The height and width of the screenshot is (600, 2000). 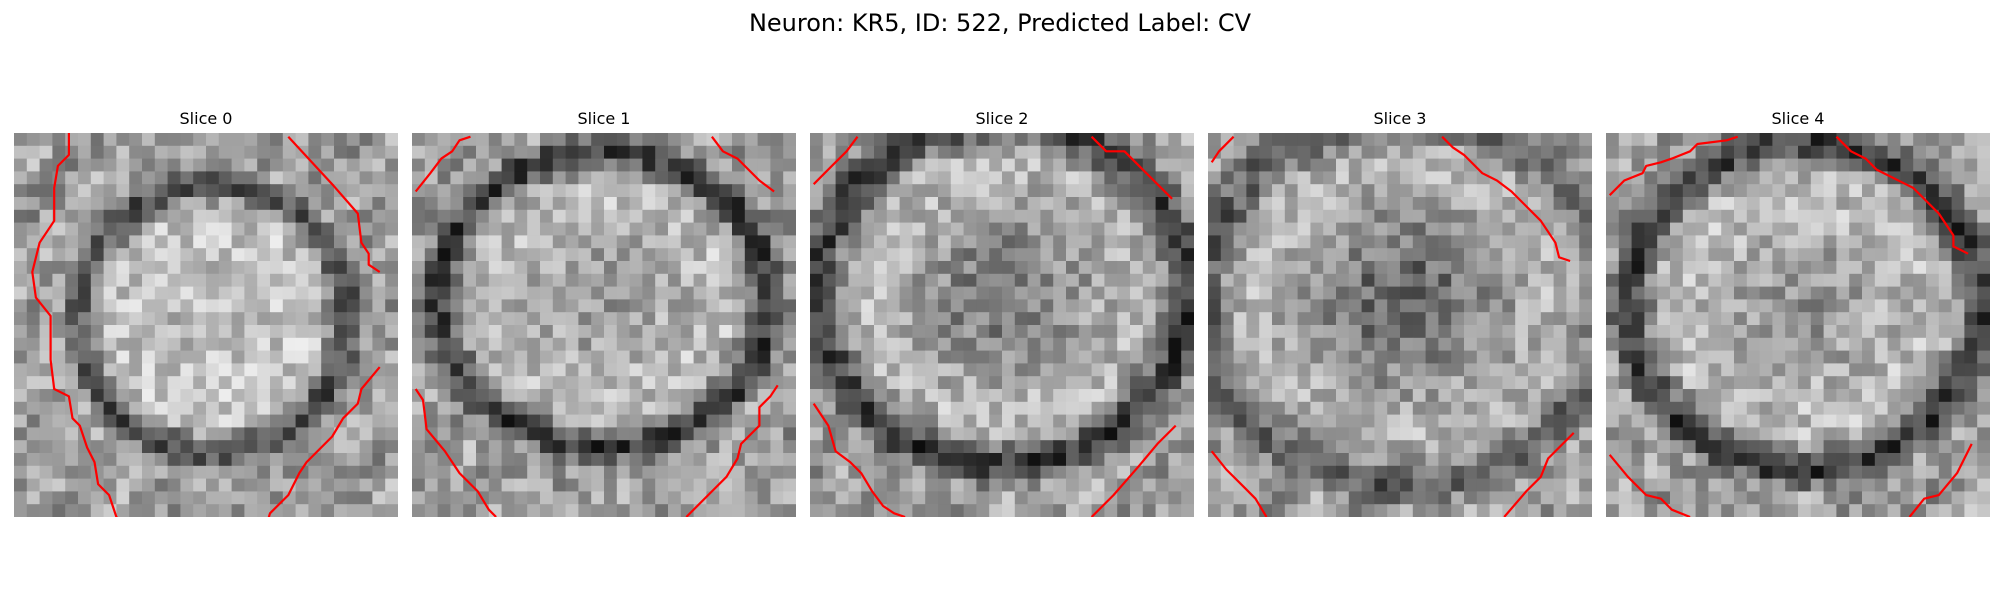 I want to click on slice-title: Slice 3, so click(x=1400, y=118).